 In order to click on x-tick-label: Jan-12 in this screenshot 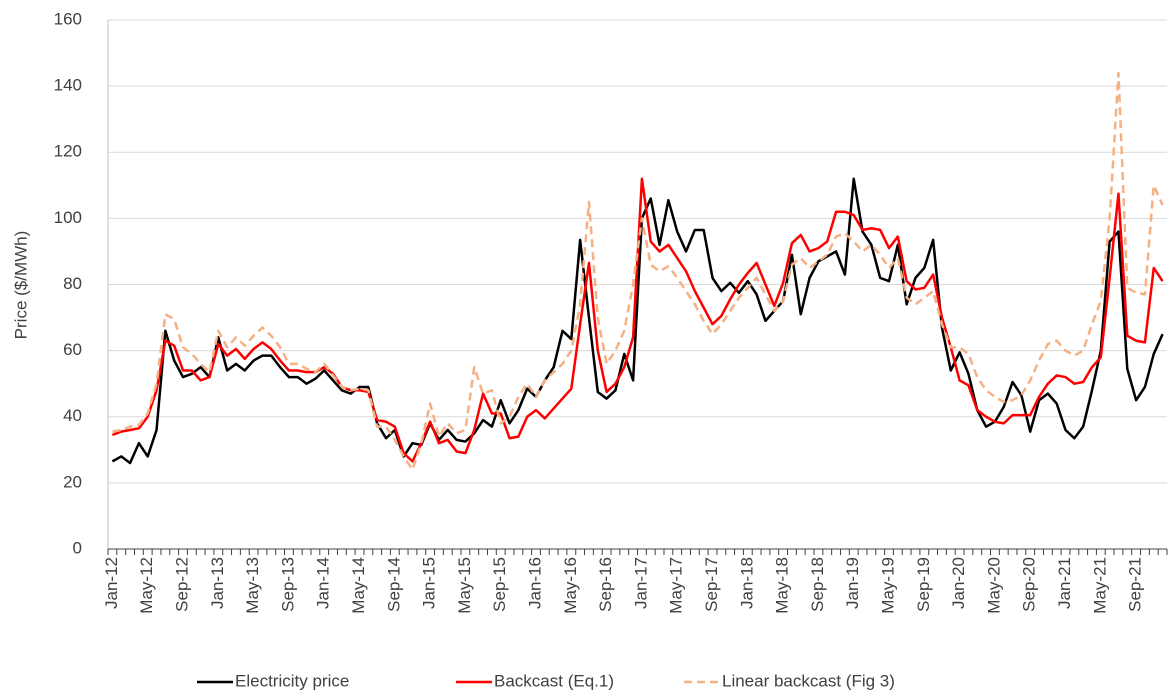, I will do `click(111, 583)`.